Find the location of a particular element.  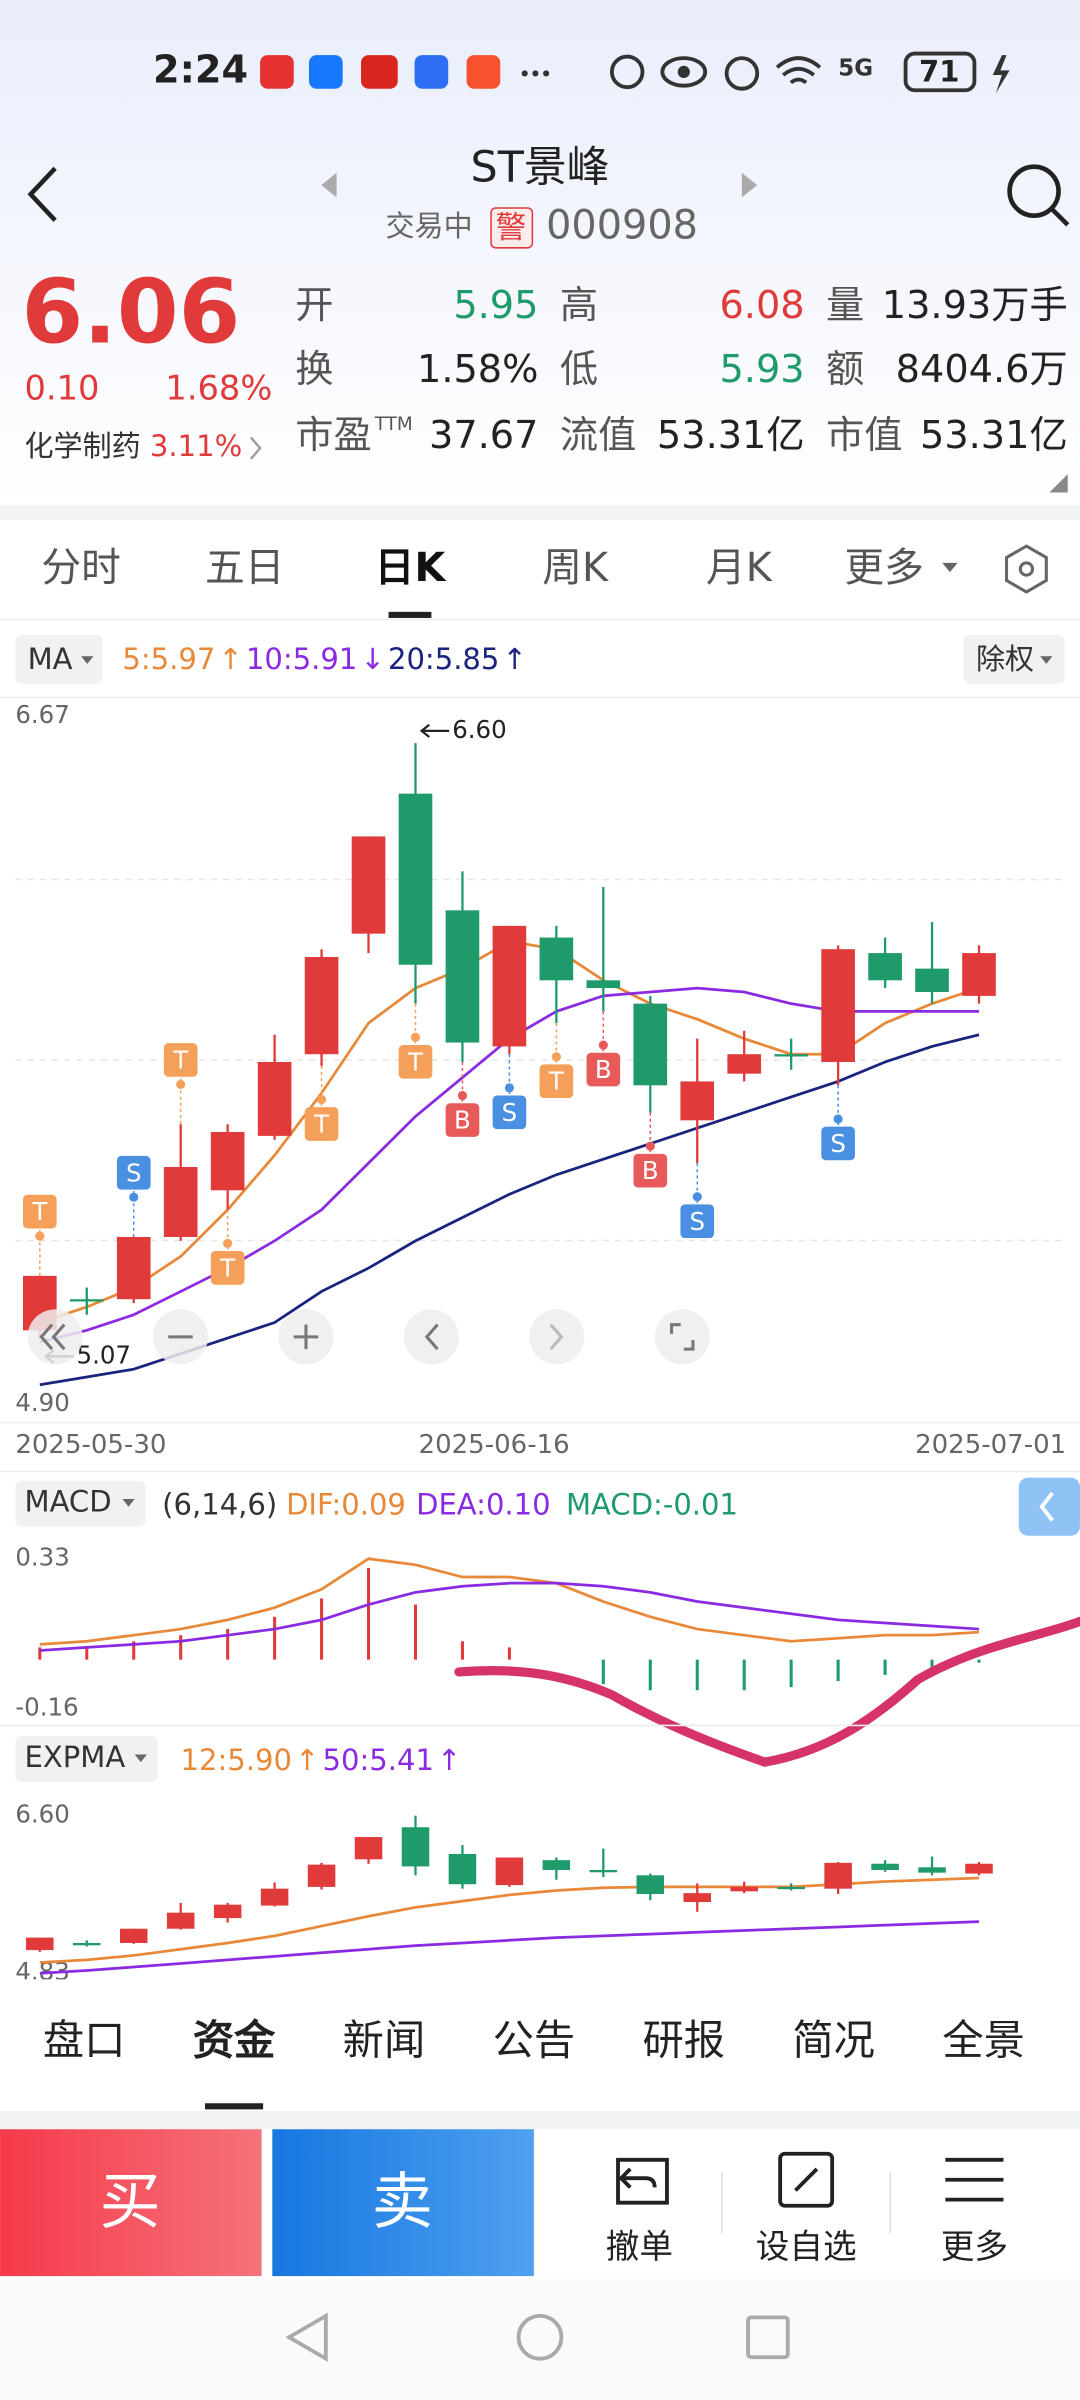

bottom-tab: 公告 is located at coordinates (534, 2041).